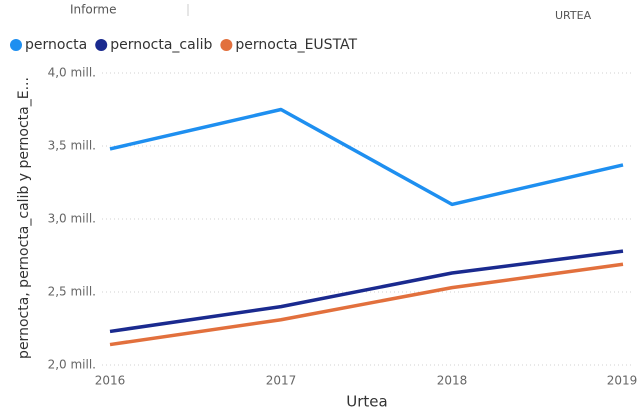 The height and width of the screenshot is (413, 638). What do you see at coordinates (452, 381) in the screenshot?
I see `x-tick-label: 2018` at bounding box center [452, 381].